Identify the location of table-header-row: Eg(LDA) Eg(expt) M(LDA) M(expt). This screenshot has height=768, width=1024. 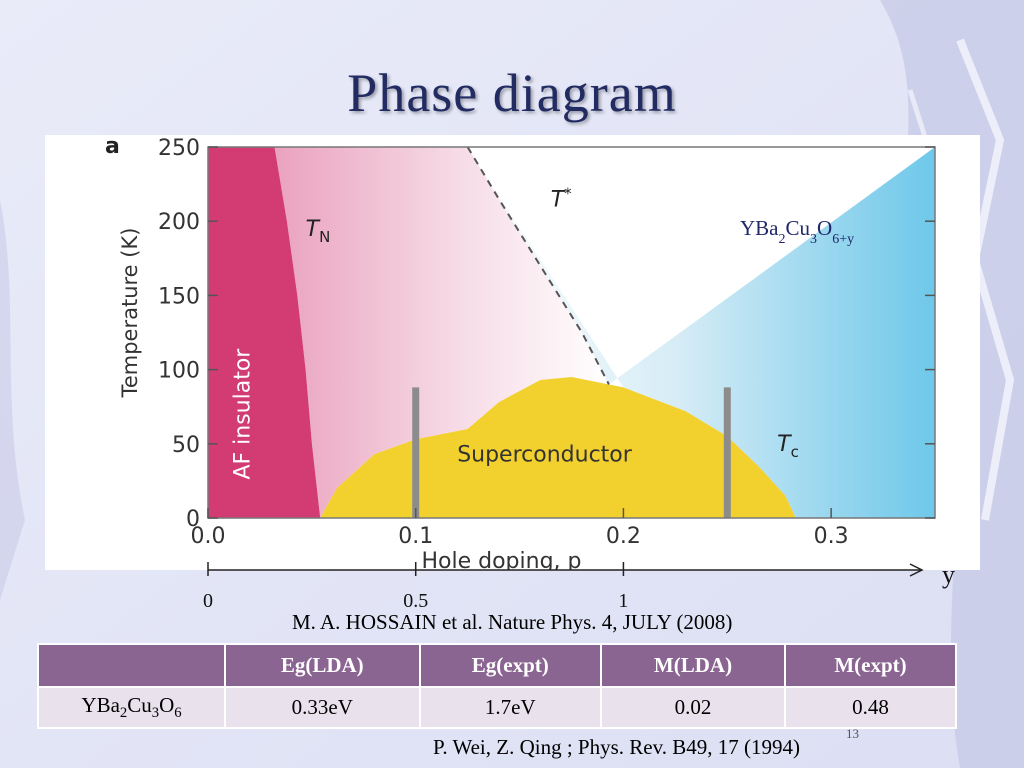
(497, 665).